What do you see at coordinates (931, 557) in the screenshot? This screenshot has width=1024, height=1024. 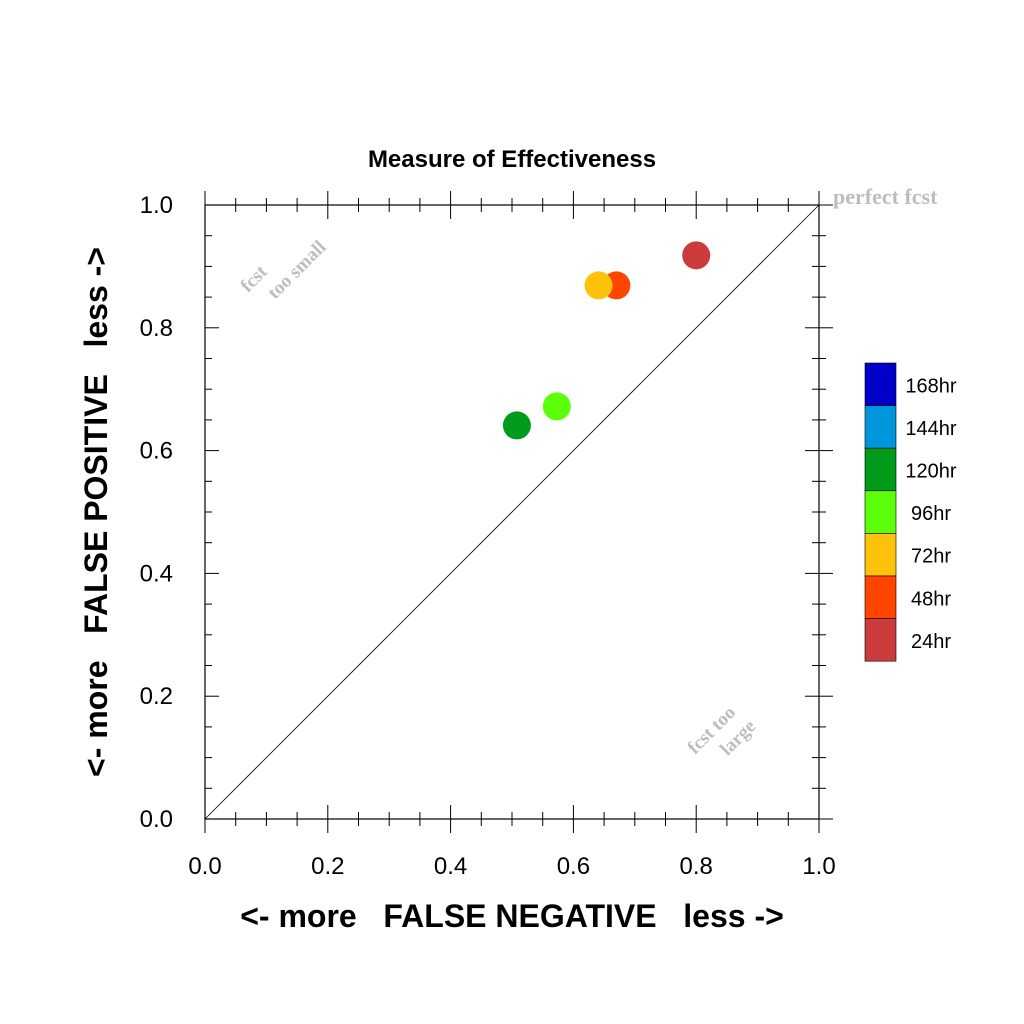 I see `legend-label-72hr: 72hr` at bounding box center [931, 557].